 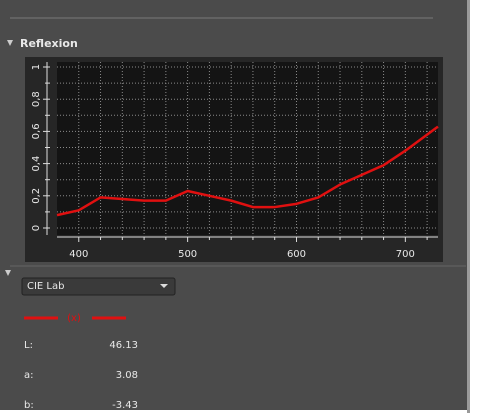 What do you see at coordinates (36, 67) in the screenshot?
I see `y-tick-label: 1` at bounding box center [36, 67].